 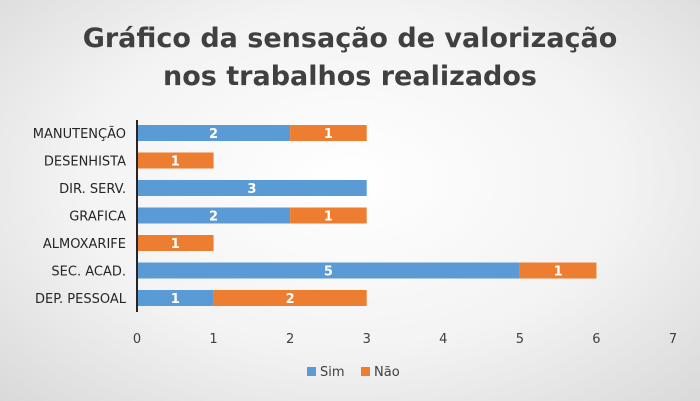 What do you see at coordinates (85, 162) in the screenshot?
I see `category-label: DESENHISTA` at bounding box center [85, 162].